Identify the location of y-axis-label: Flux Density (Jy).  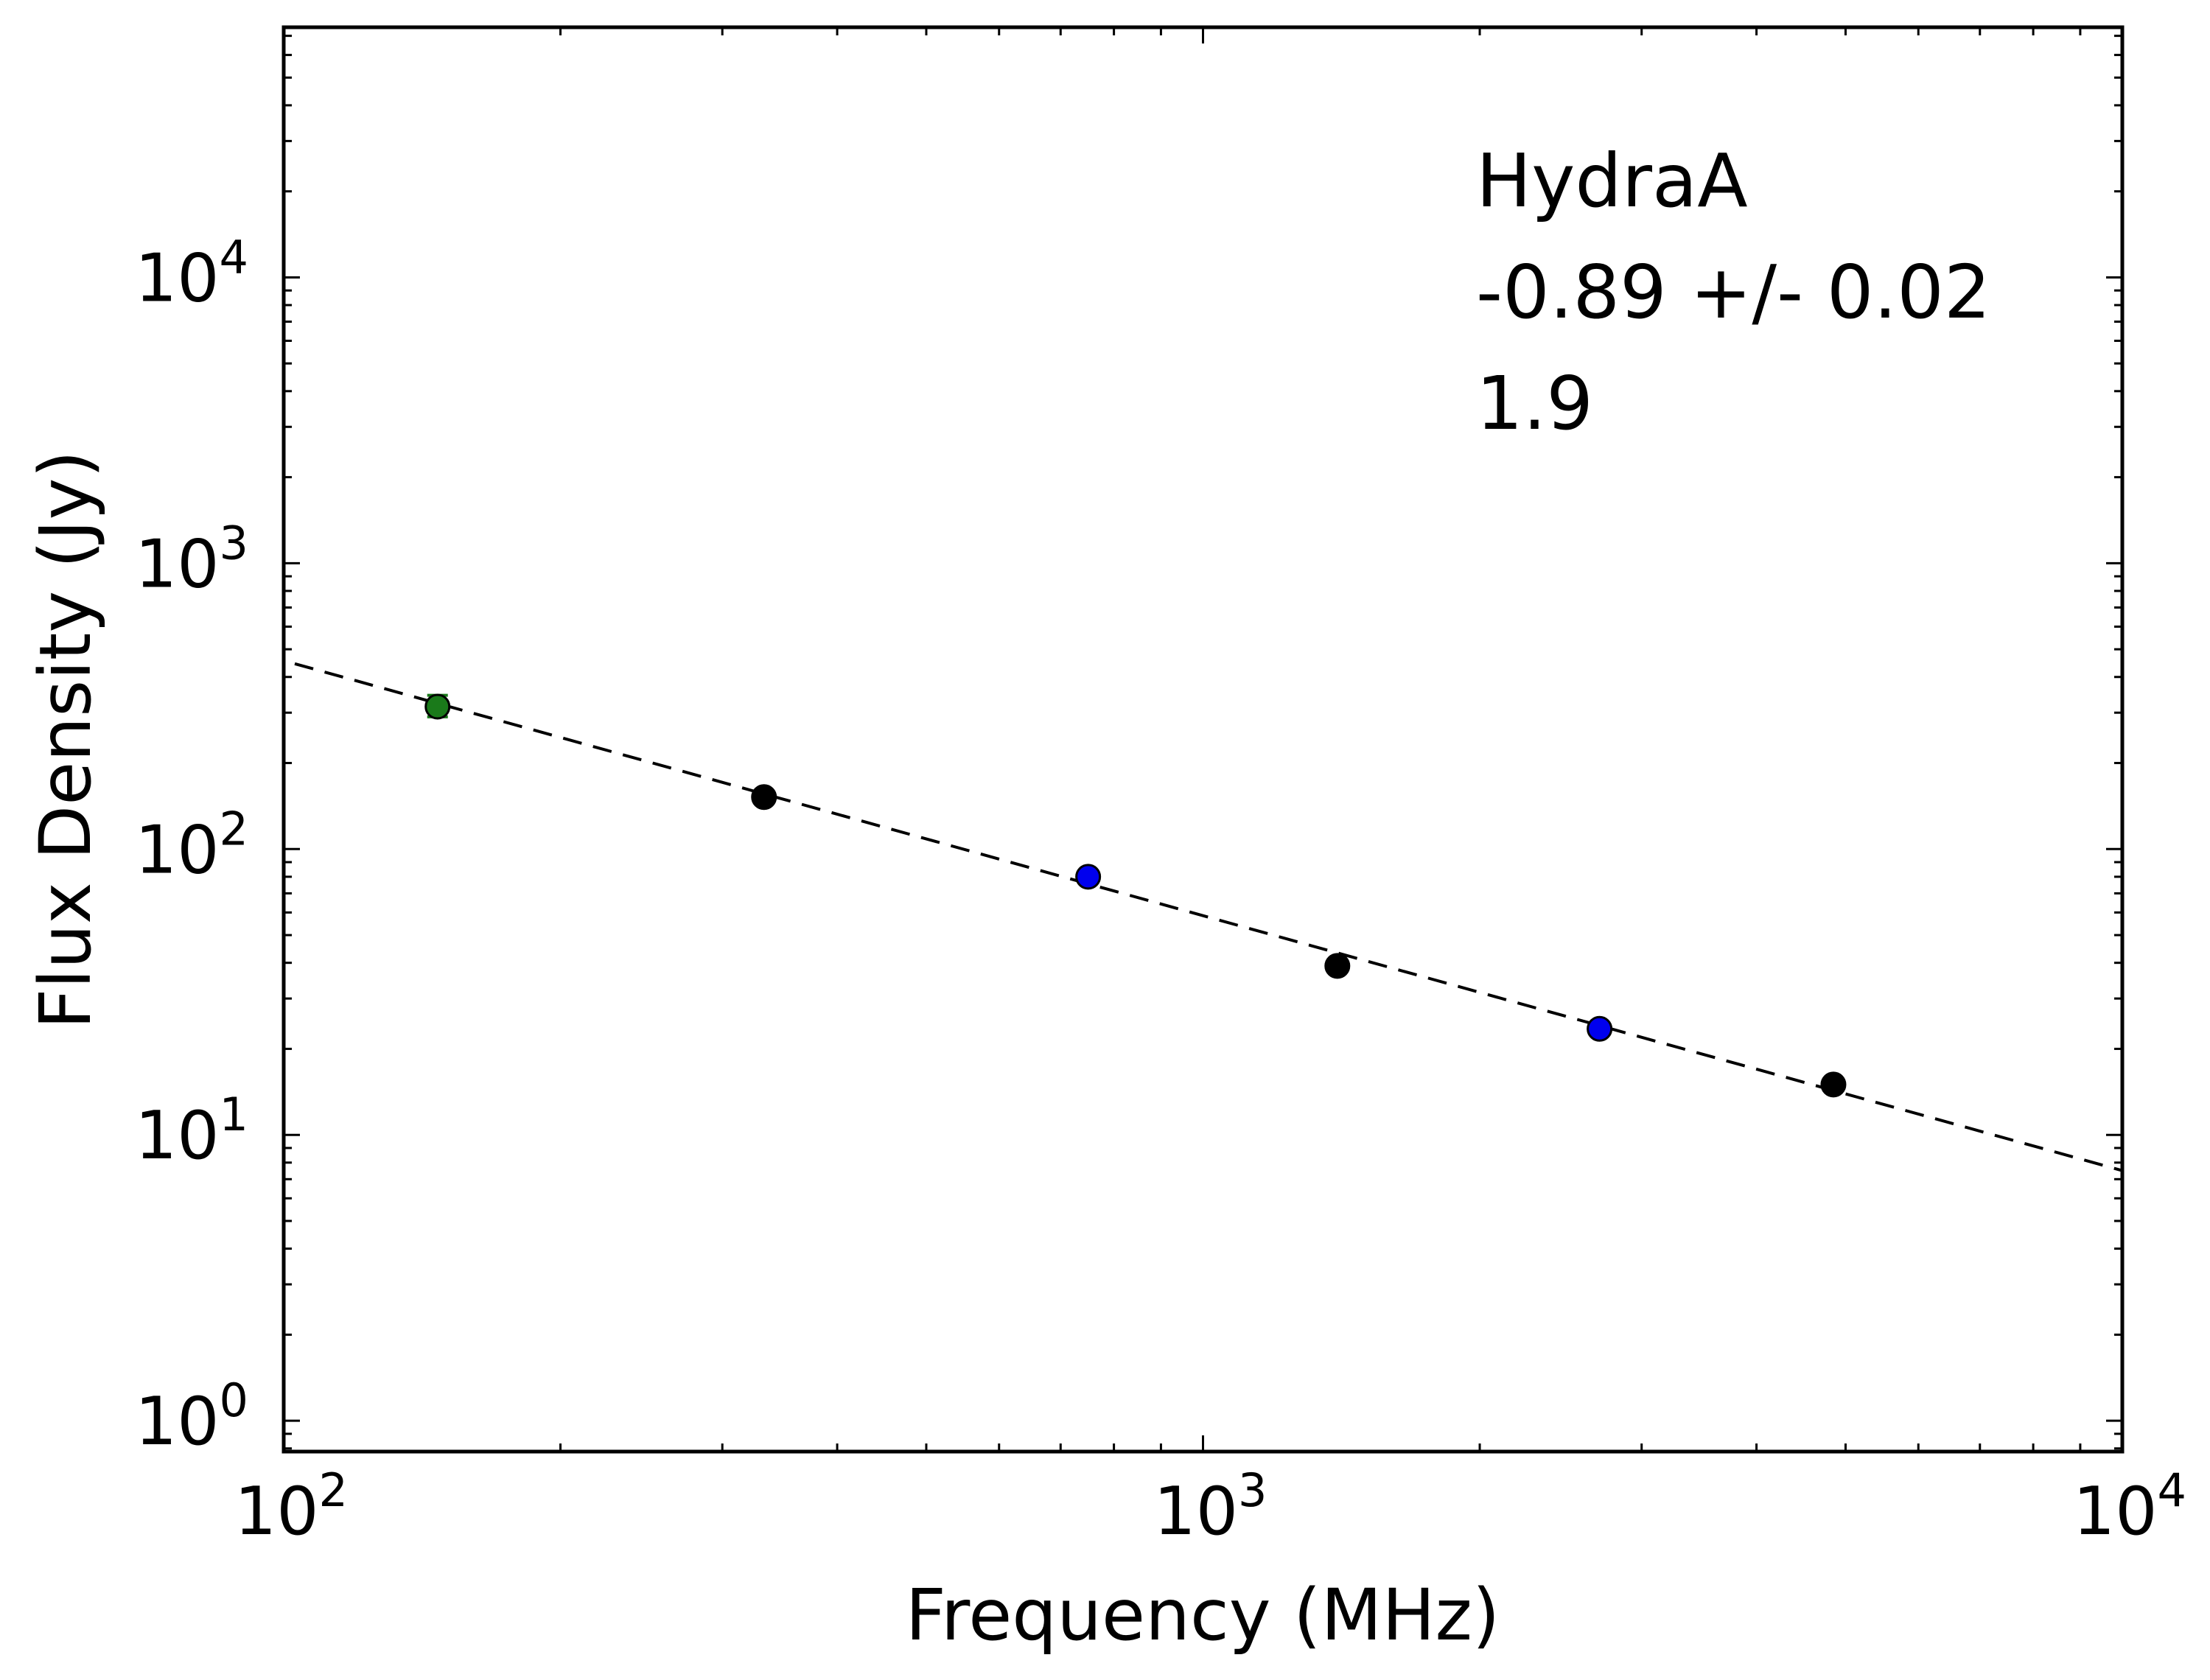
(65, 739).